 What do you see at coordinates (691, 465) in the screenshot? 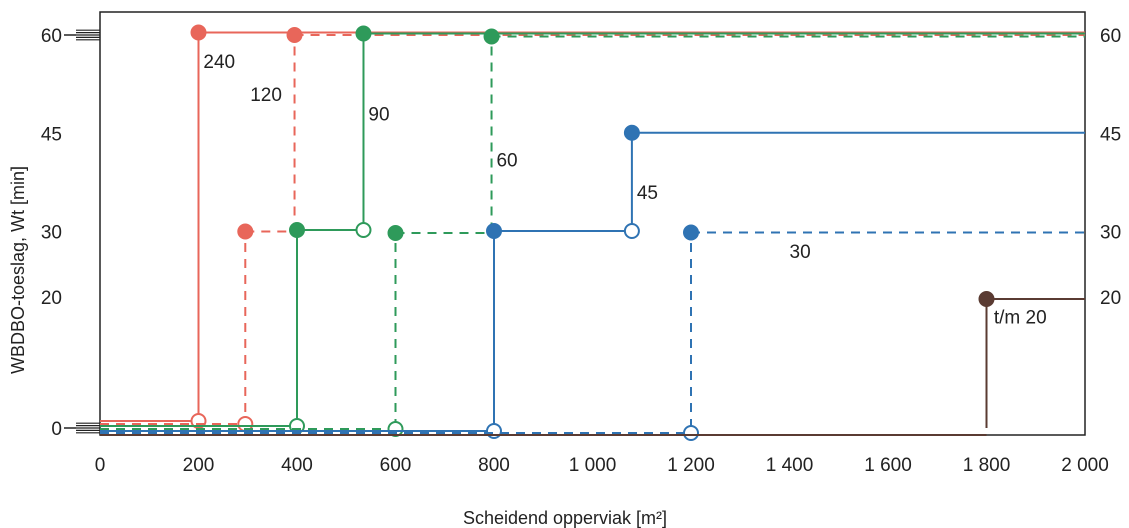
I see `x-tick-label: 1 200` at bounding box center [691, 465].